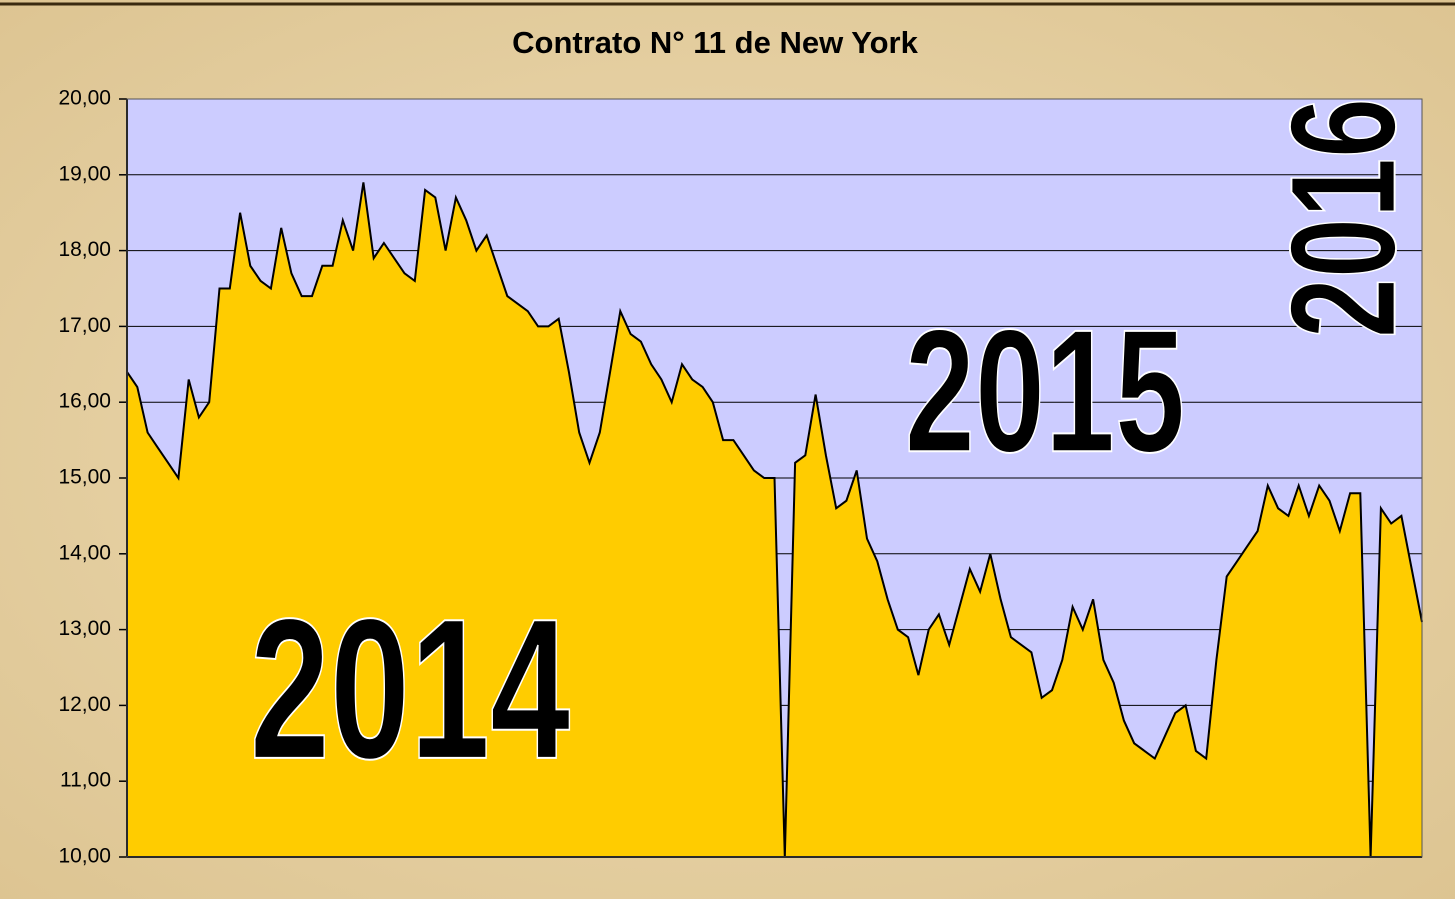  What do you see at coordinates (84, 704) in the screenshot?
I see `y-tick-label: 12,00` at bounding box center [84, 704].